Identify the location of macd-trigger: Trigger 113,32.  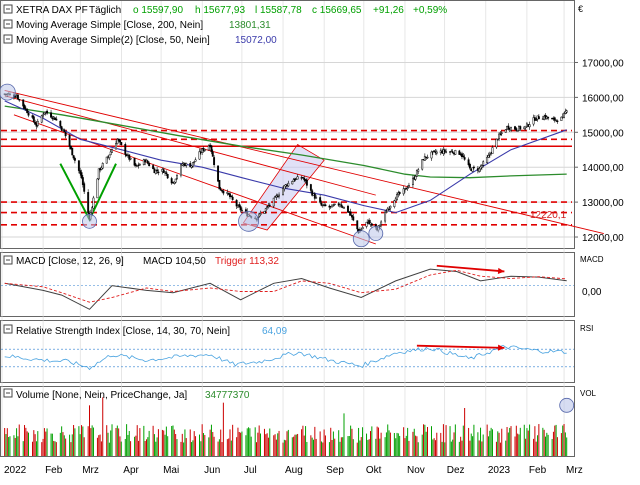
(247, 261).